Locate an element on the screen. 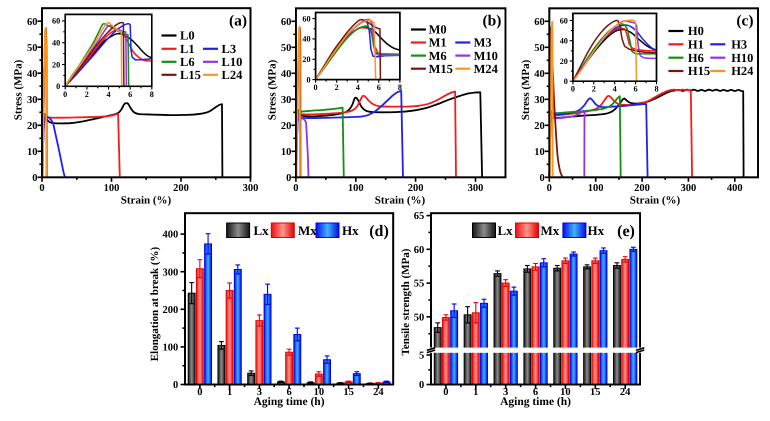 This screenshot has width=770, height=421. svg-text: L3 is located at coordinates (229, 49).